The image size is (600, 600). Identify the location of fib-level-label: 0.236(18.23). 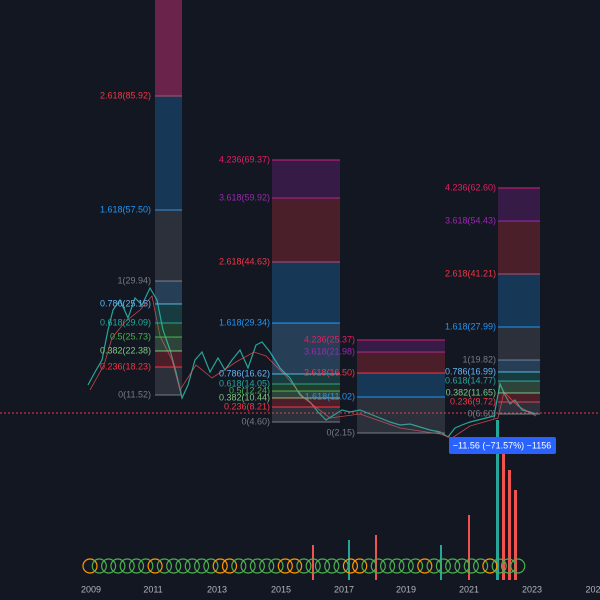
(125, 366).